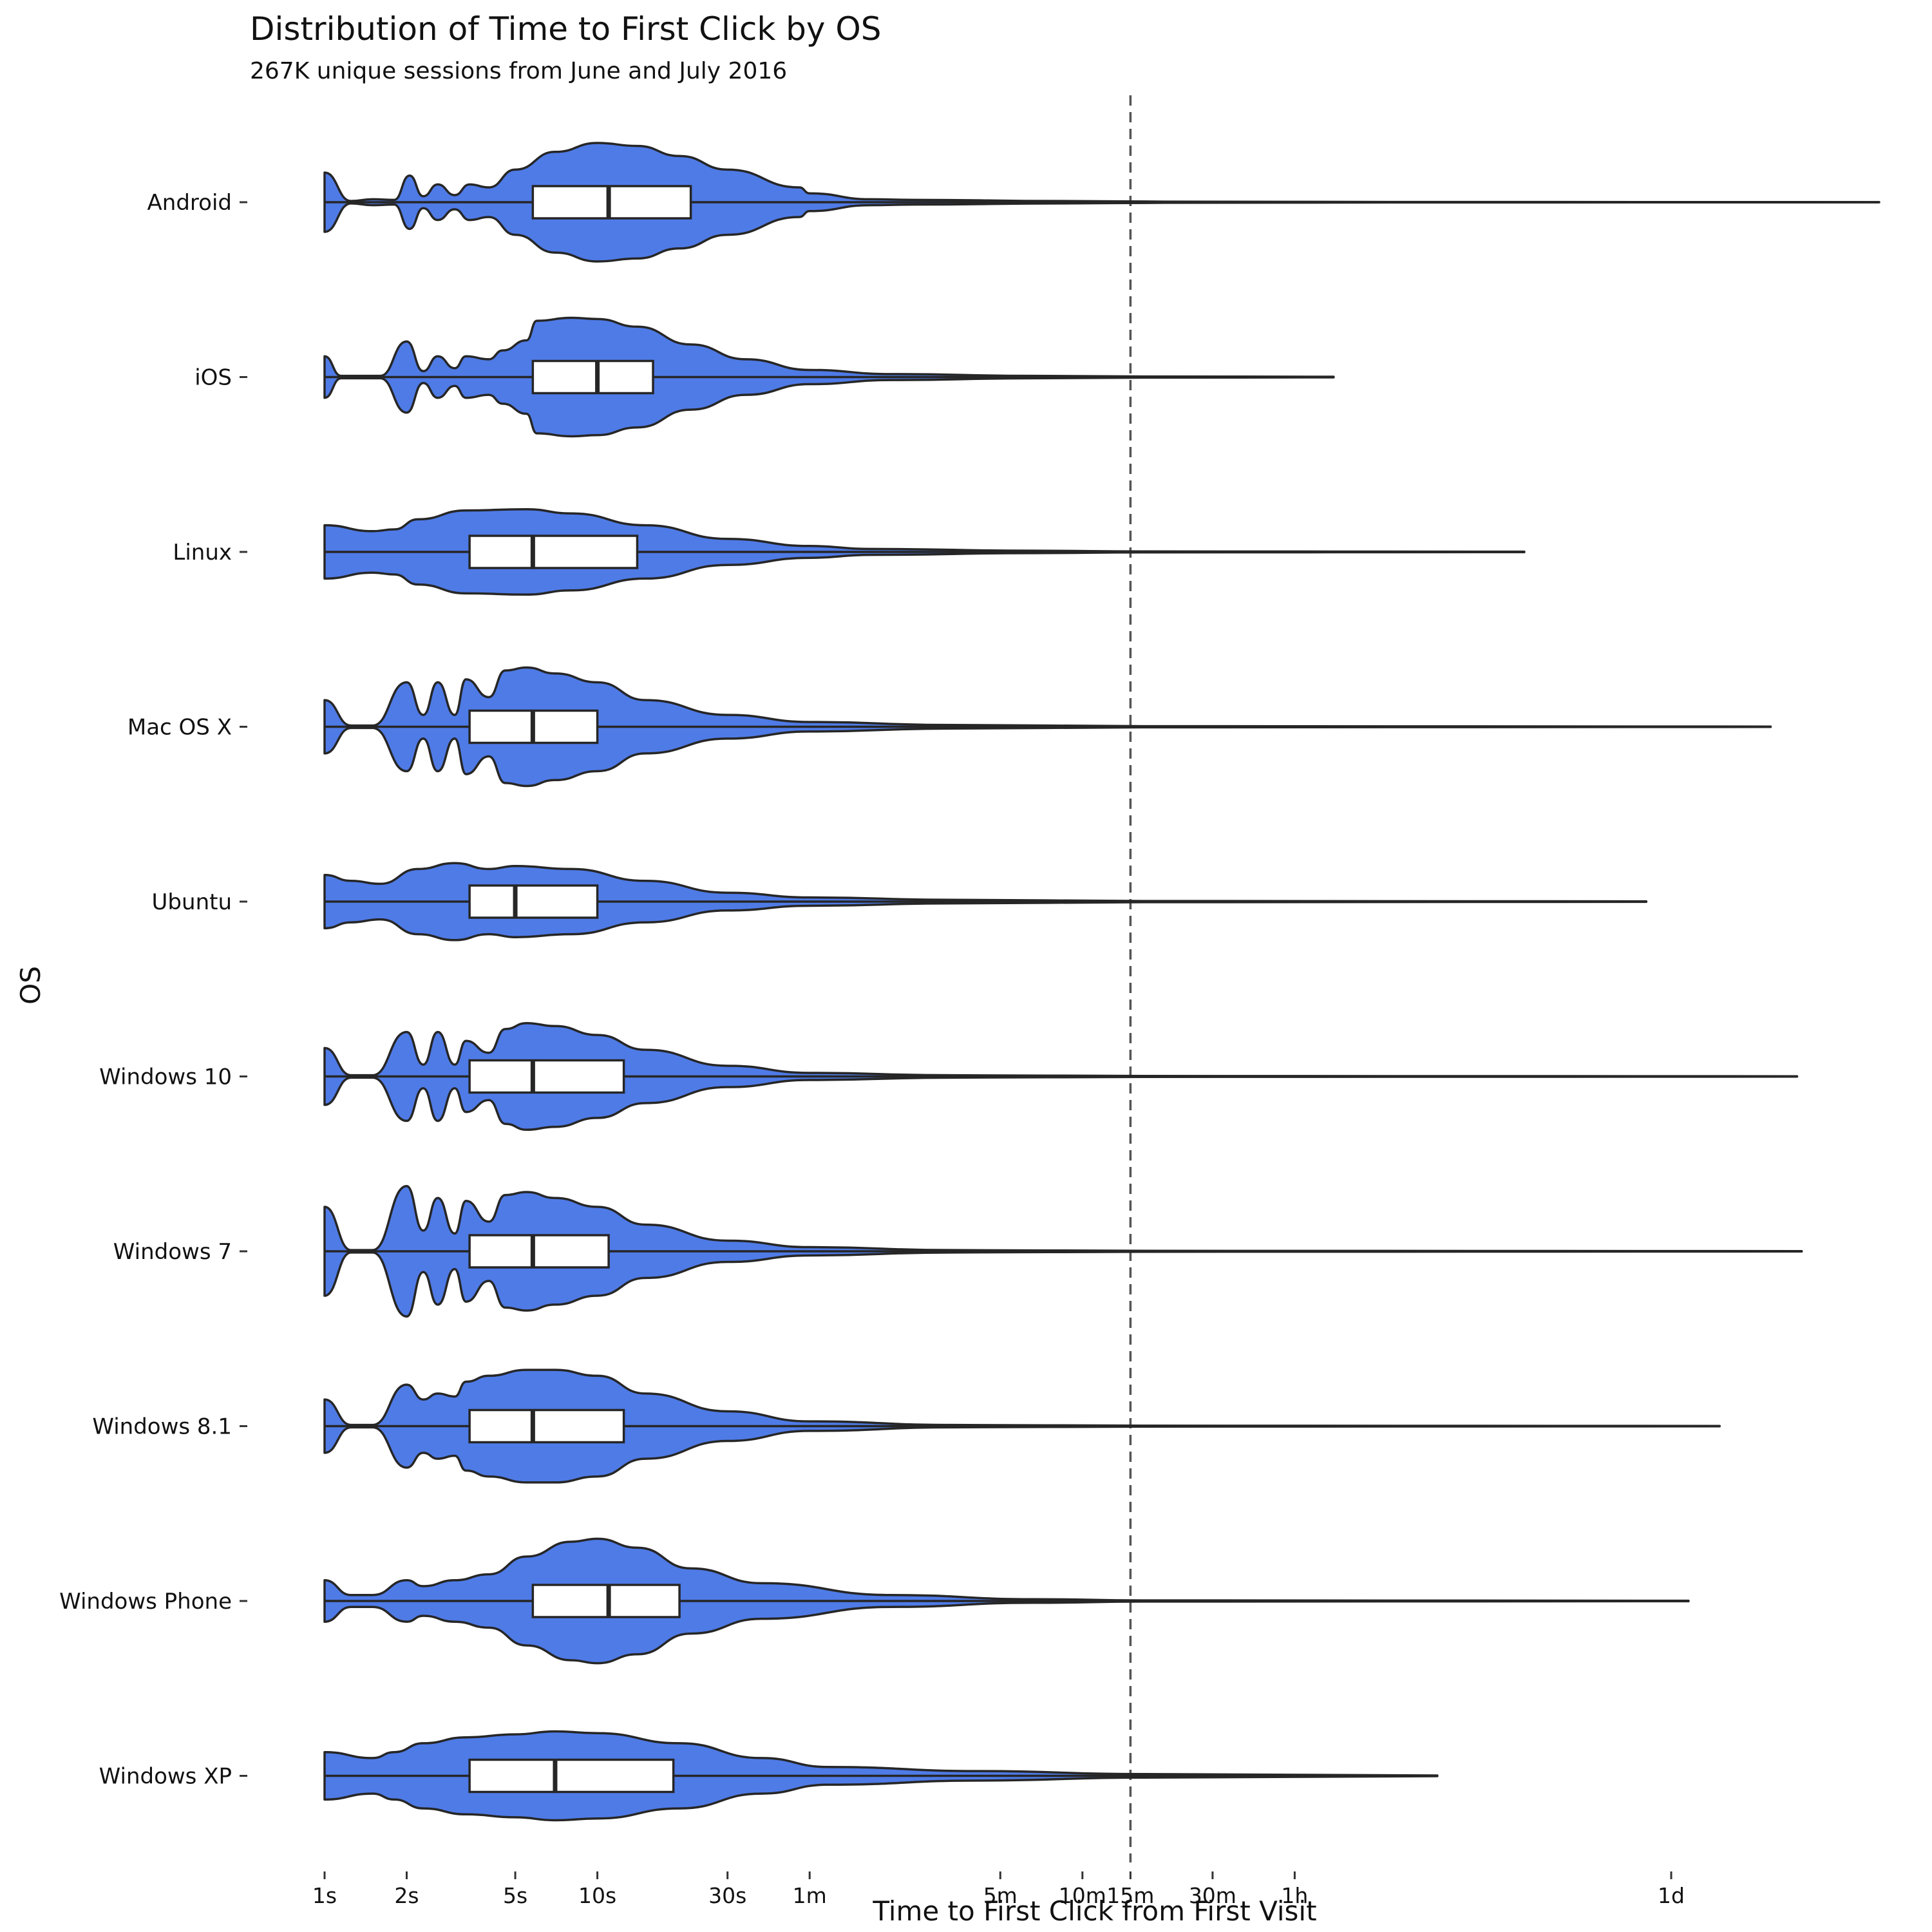 The width and height of the screenshot is (1932, 1932). What do you see at coordinates (924, 552) in the screenshot?
I see `violin-linux` at bounding box center [924, 552].